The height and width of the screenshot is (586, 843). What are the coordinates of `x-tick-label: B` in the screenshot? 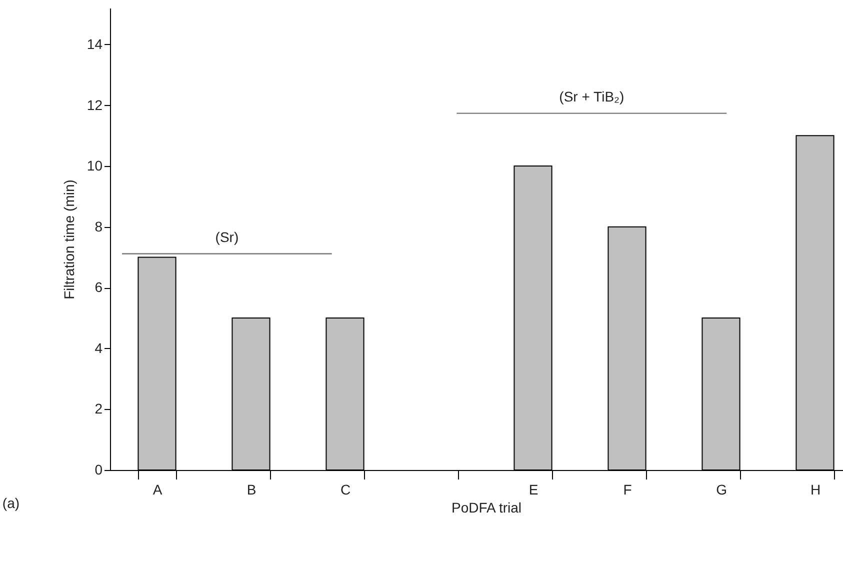 It's located at (251, 490).